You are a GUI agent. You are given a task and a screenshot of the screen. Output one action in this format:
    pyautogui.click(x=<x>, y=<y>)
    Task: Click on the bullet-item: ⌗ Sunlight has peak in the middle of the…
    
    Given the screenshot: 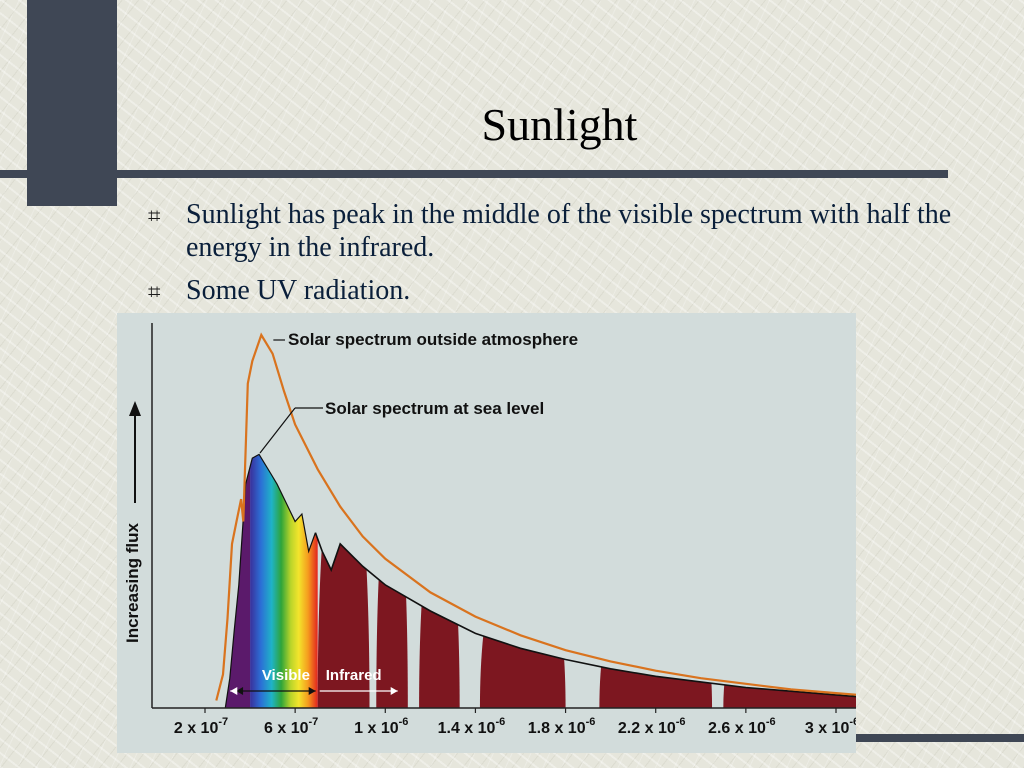 What is the action you would take?
    pyautogui.click(x=556, y=231)
    